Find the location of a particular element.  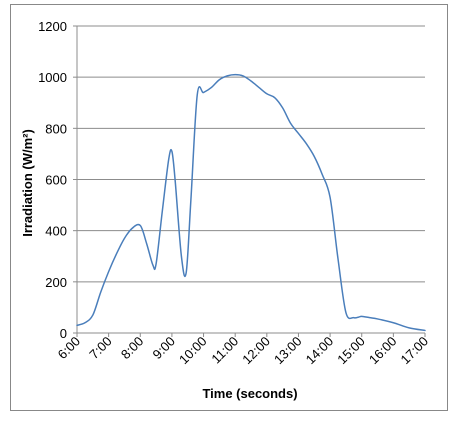

x-tick-label: 14:00 is located at coordinates (320, 351).